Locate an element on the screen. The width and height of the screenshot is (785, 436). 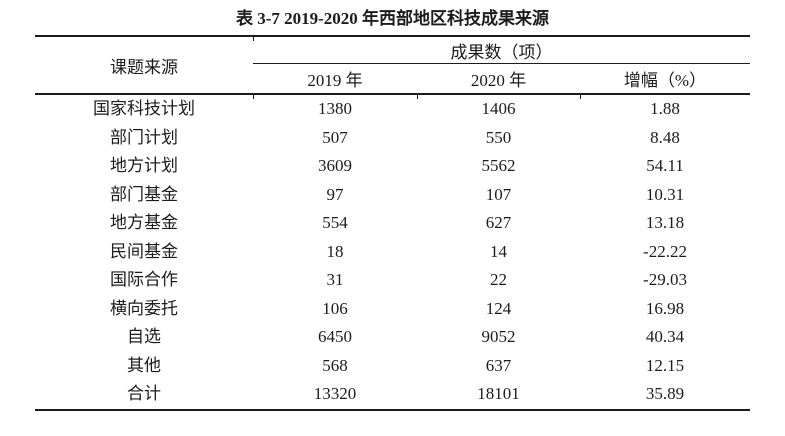
table-row: 国家科技计划 1380 1406 1.88 is located at coordinates (392, 109).